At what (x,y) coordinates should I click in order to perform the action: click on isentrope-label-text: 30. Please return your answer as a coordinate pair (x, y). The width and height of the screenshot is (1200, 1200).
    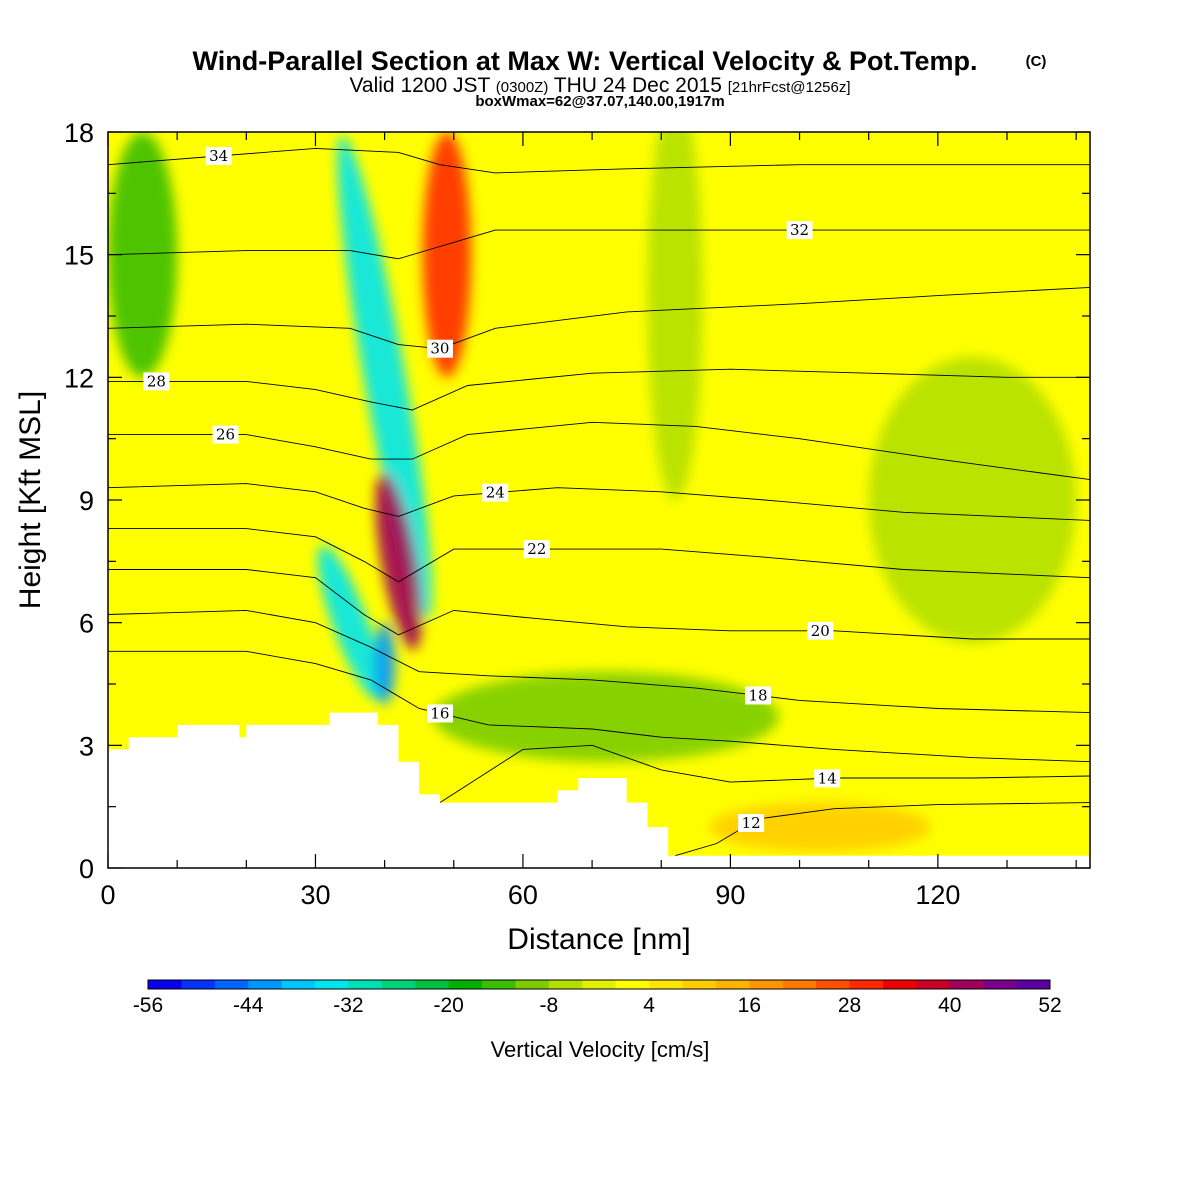
    Looking at the image, I should click on (439, 349).